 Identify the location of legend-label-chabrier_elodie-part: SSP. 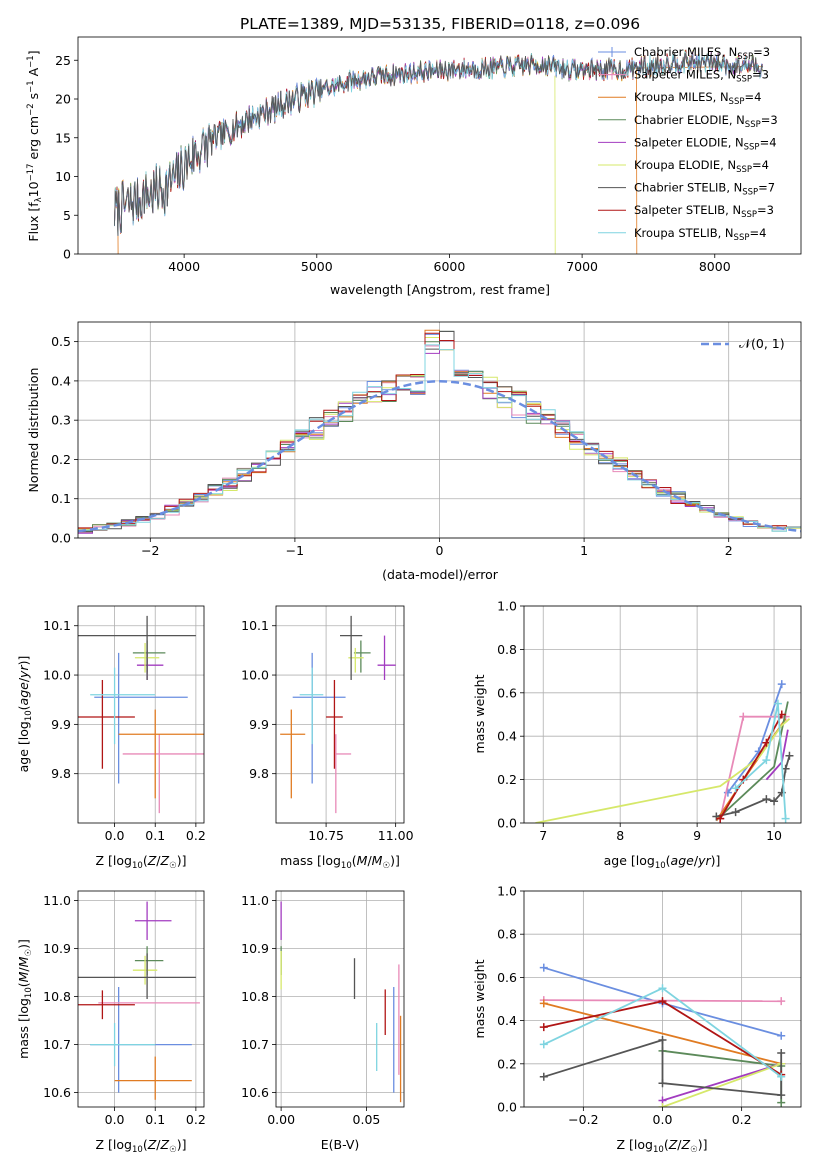
(753, 125).